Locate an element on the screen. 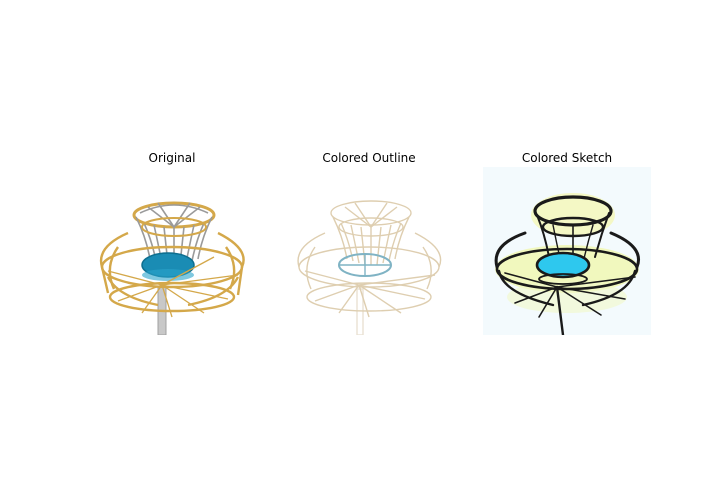 The width and height of the screenshot is (720, 504). colored-outline-basket-image is located at coordinates (369, 267).